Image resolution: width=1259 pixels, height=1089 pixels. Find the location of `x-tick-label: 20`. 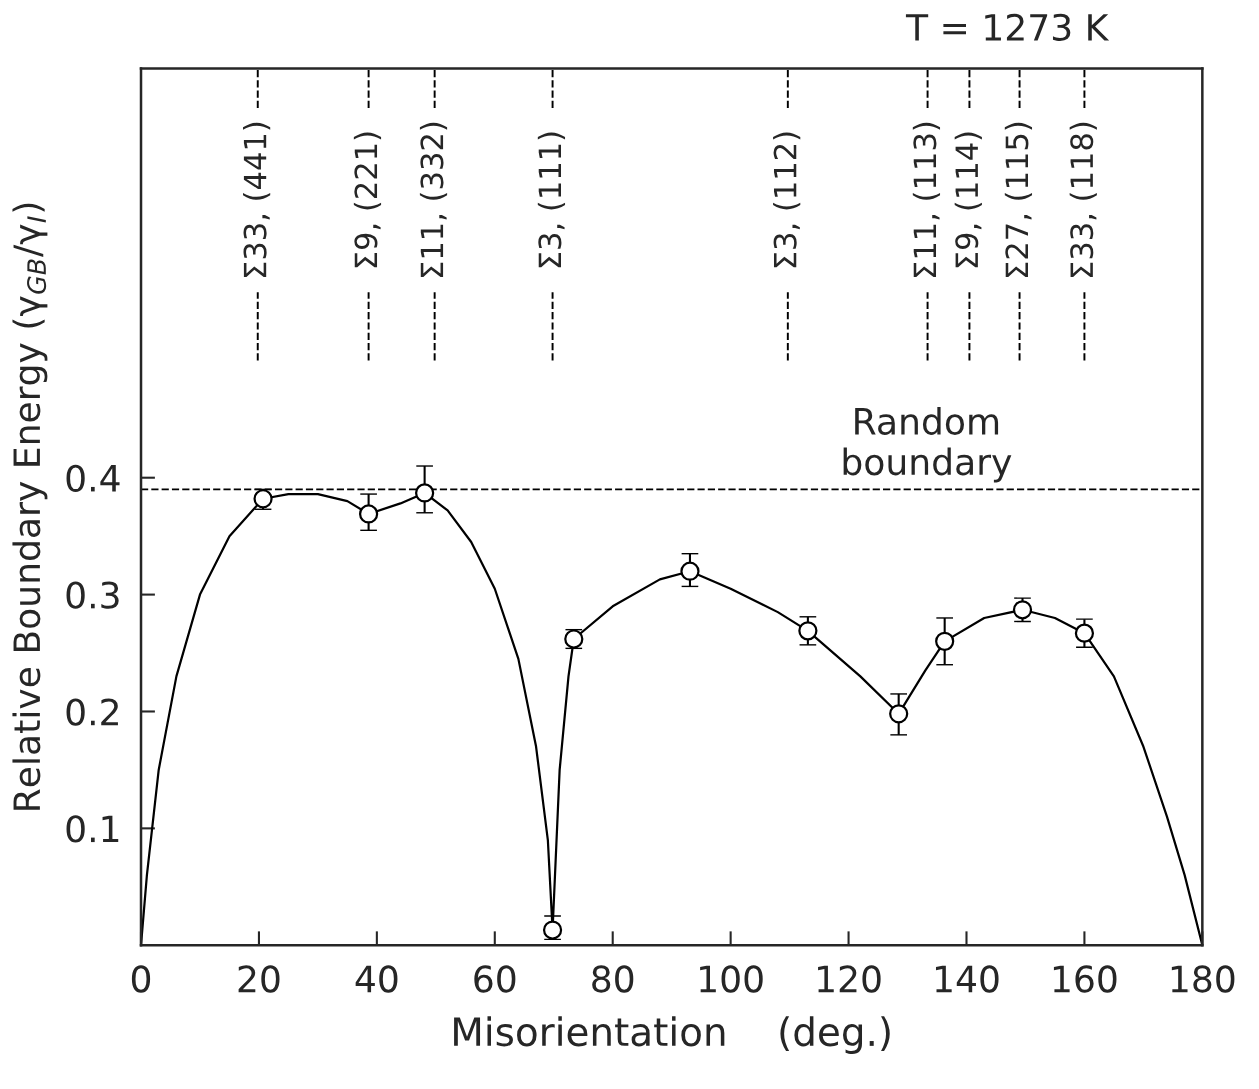

x-tick-label: 20 is located at coordinates (259, 979).